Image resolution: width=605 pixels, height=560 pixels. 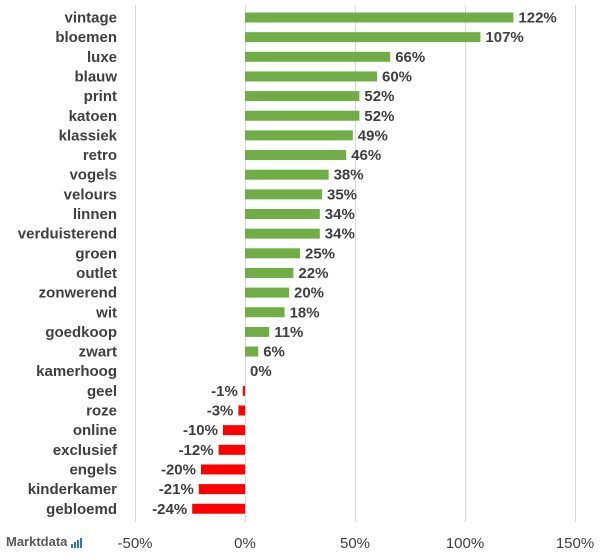 What do you see at coordinates (320, 253) in the screenshot?
I see `data-label: 25%` at bounding box center [320, 253].